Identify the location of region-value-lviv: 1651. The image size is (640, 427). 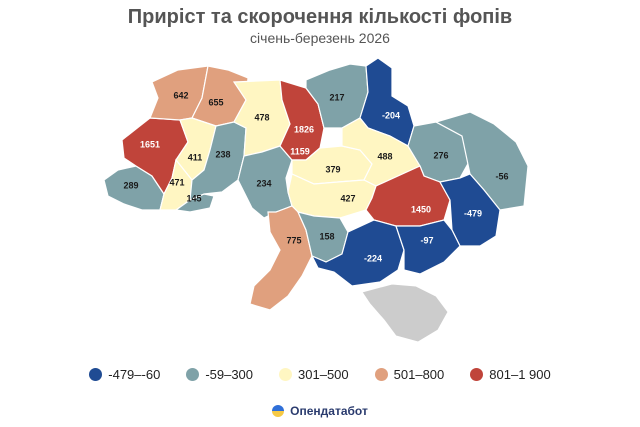
(150, 144).